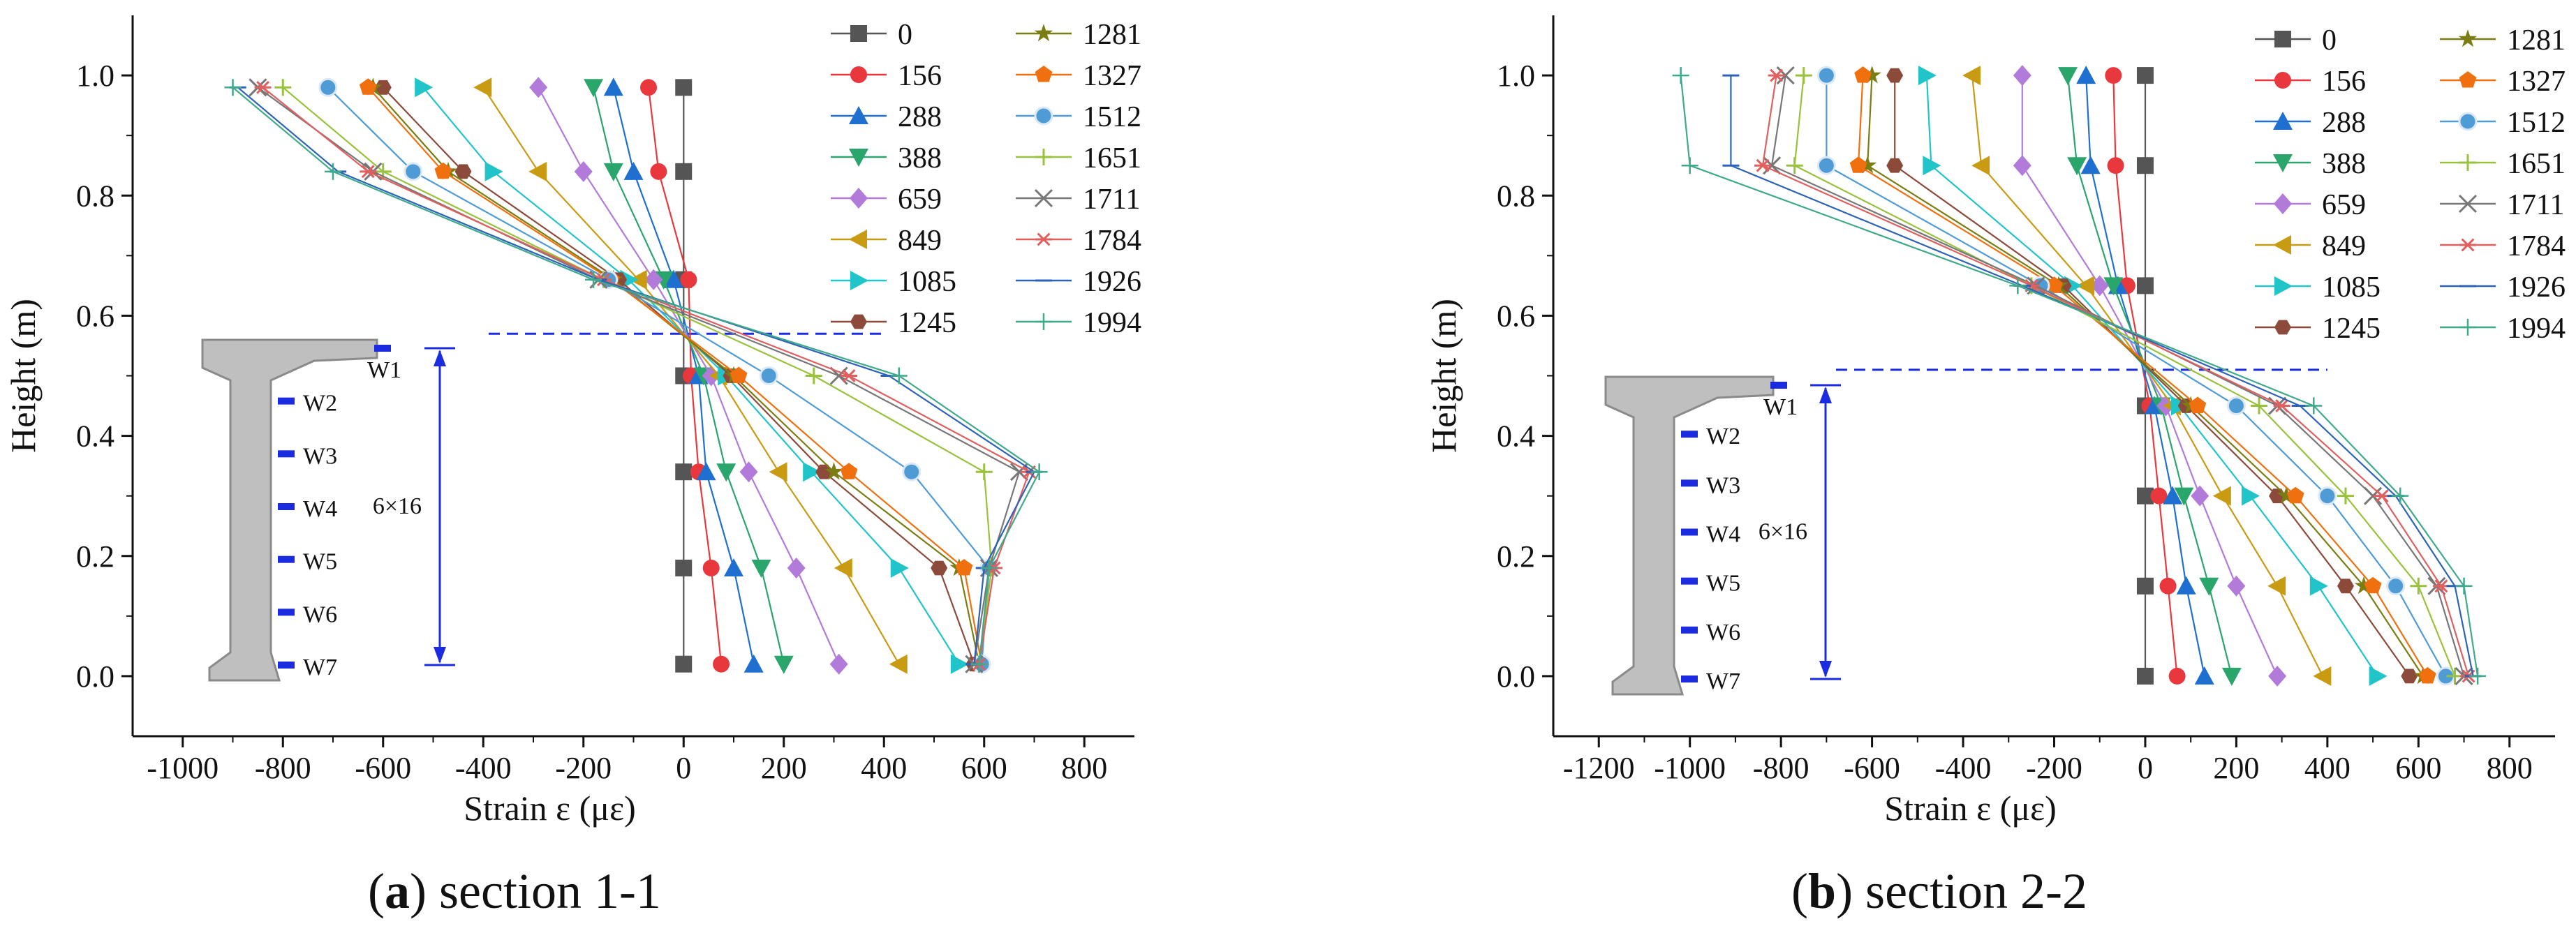 The image size is (2576, 933). What do you see at coordinates (95, 556) in the screenshot?
I see `y-tick-label: 0.2` at bounding box center [95, 556].